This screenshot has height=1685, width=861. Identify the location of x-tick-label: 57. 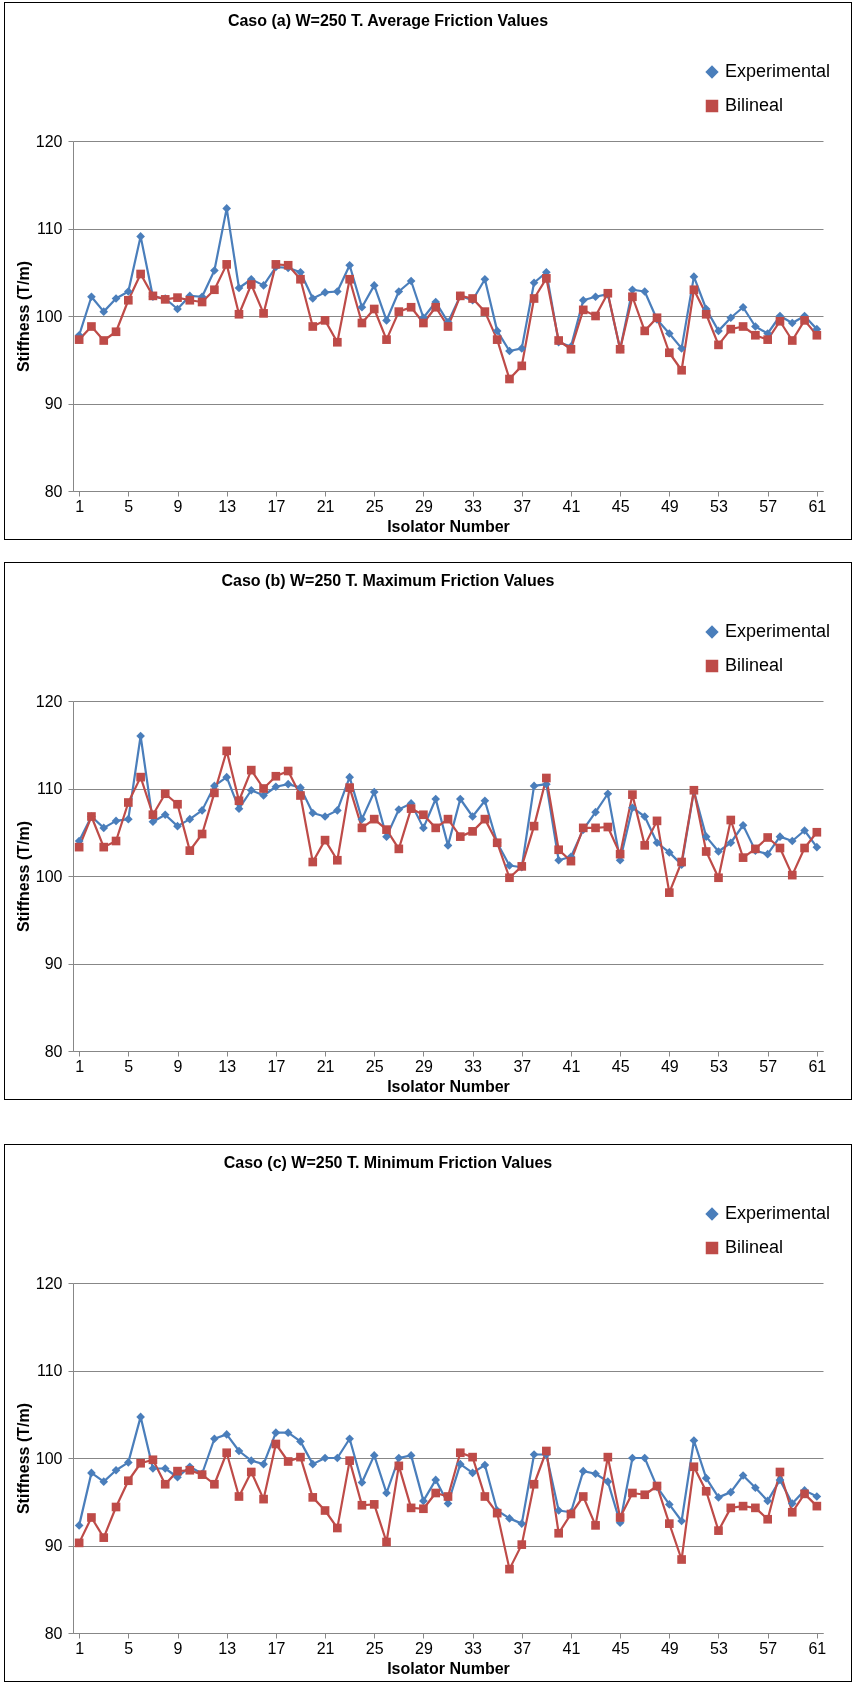
(768, 1648).